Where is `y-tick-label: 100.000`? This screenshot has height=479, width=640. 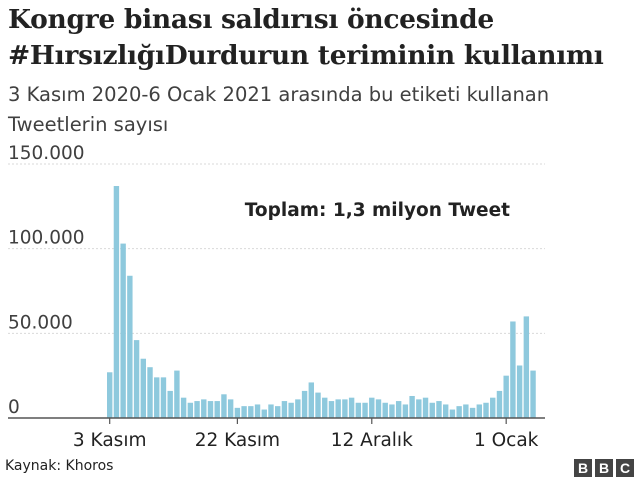
y-tick-label: 100.000 is located at coordinates (46, 238).